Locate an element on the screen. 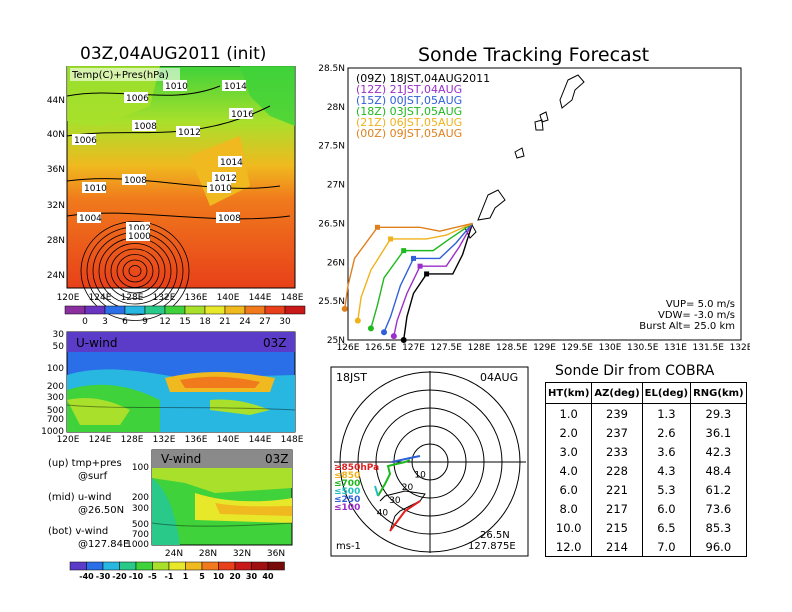 The image size is (792, 612). colorbar-tick: 27 is located at coordinates (264, 321).